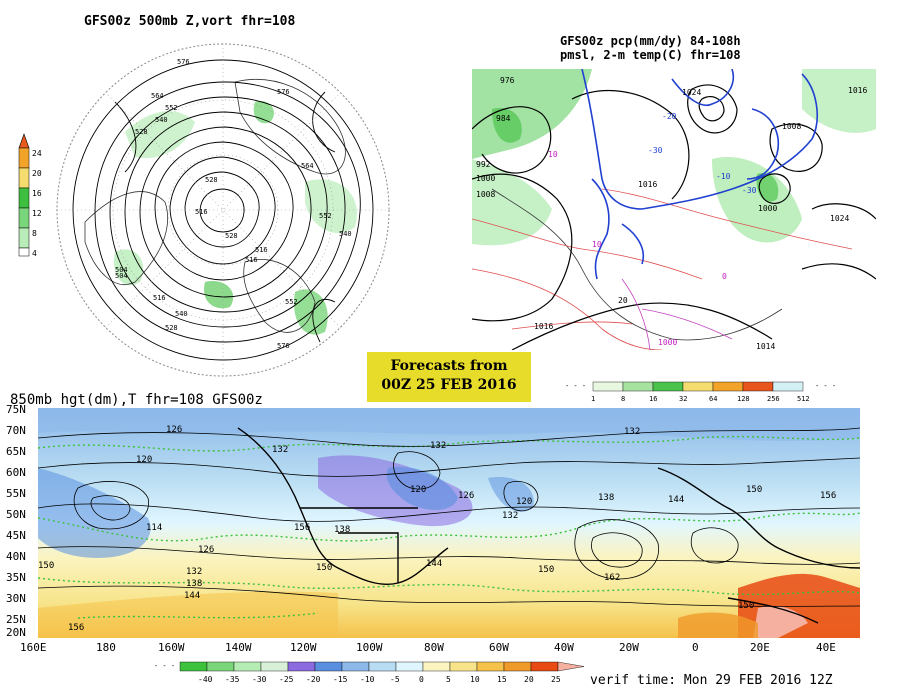  What do you see at coordinates (449, 366) in the screenshot?
I see `banner-line-1: Forecasts from` at bounding box center [449, 366].